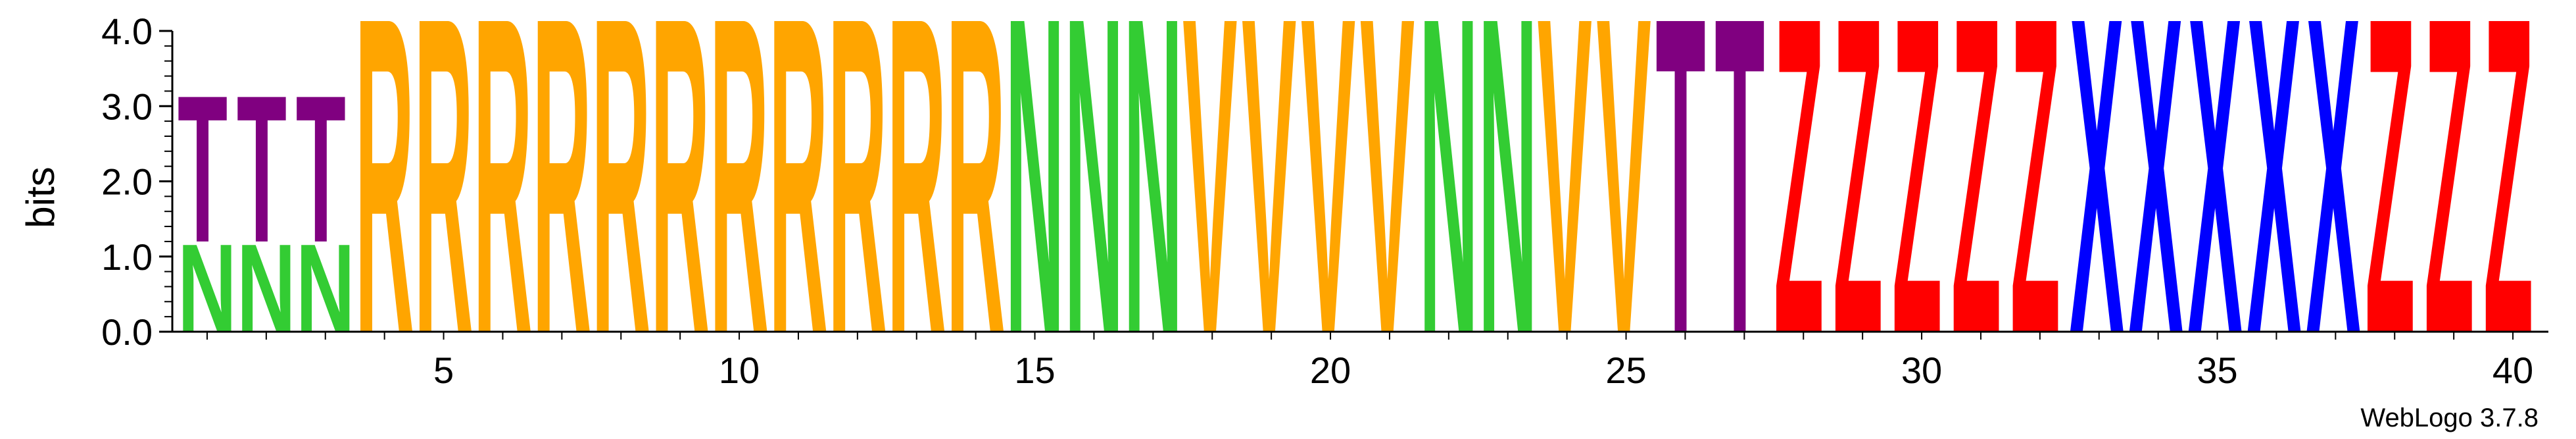  What do you see at coordinates (2450, 417) in the screenshot?
I see `weblogo-version-label: WebLogo 3.7.8` at bounding box center [2450, 417].